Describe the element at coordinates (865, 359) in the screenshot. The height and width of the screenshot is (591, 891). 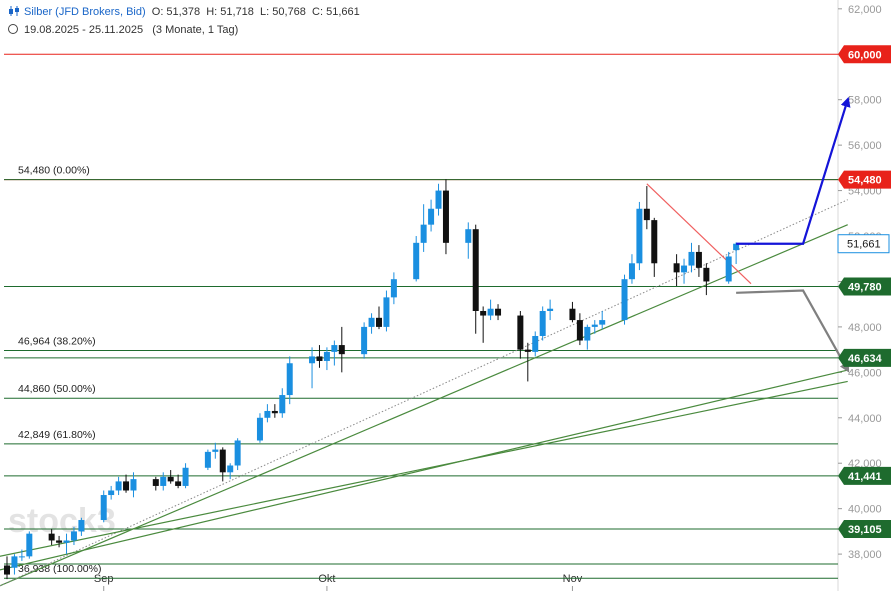
I see `level-badge-label: 46,634` at that location.